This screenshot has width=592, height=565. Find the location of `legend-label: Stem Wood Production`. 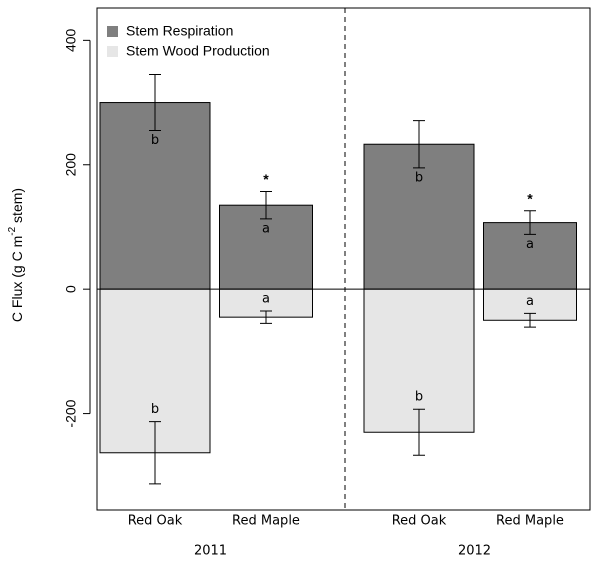

legend-label: Stem Wood Production is located at coordinates (198, 51).